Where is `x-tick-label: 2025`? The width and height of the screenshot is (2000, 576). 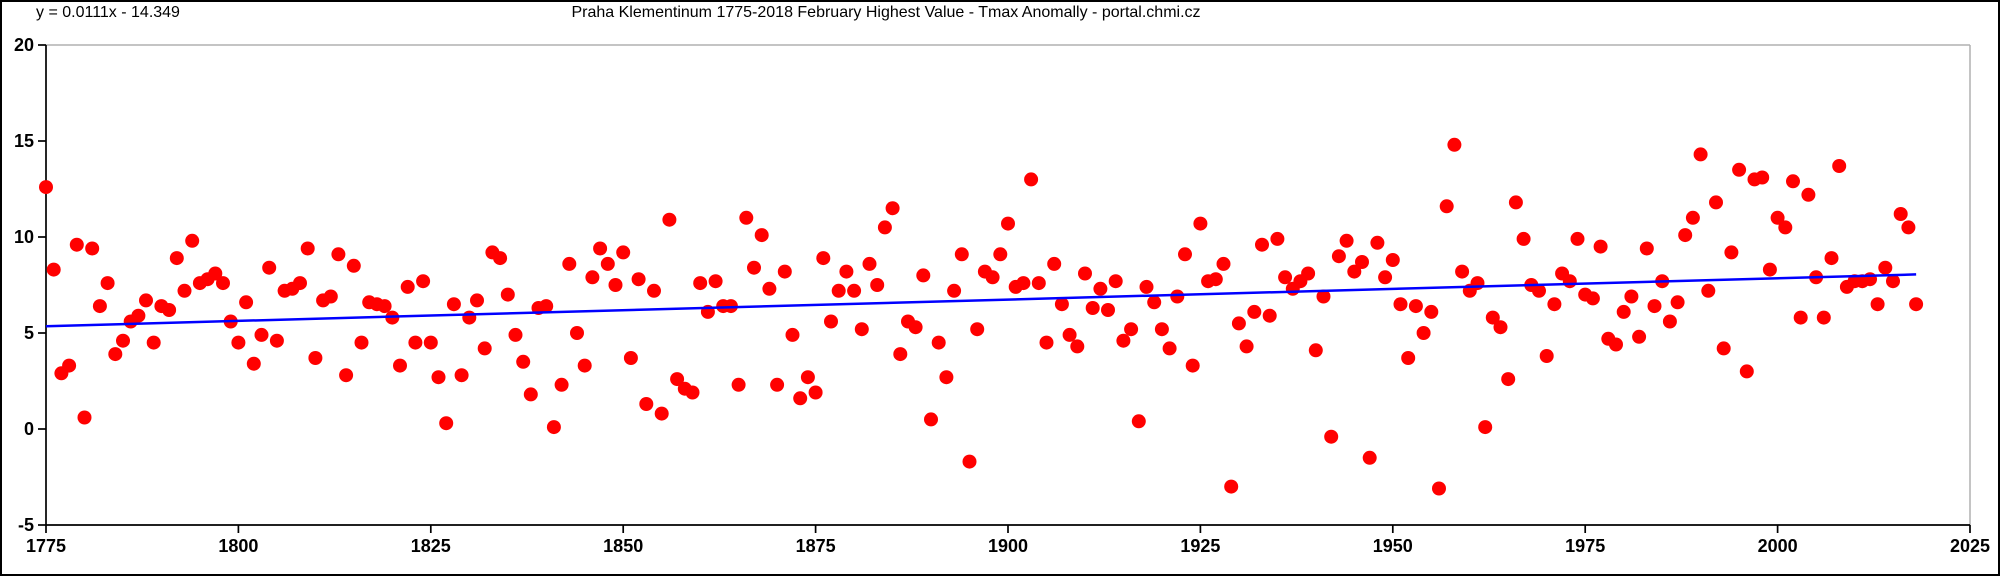
x-tick-label: 2025 is located at coordinates (1970, 546).